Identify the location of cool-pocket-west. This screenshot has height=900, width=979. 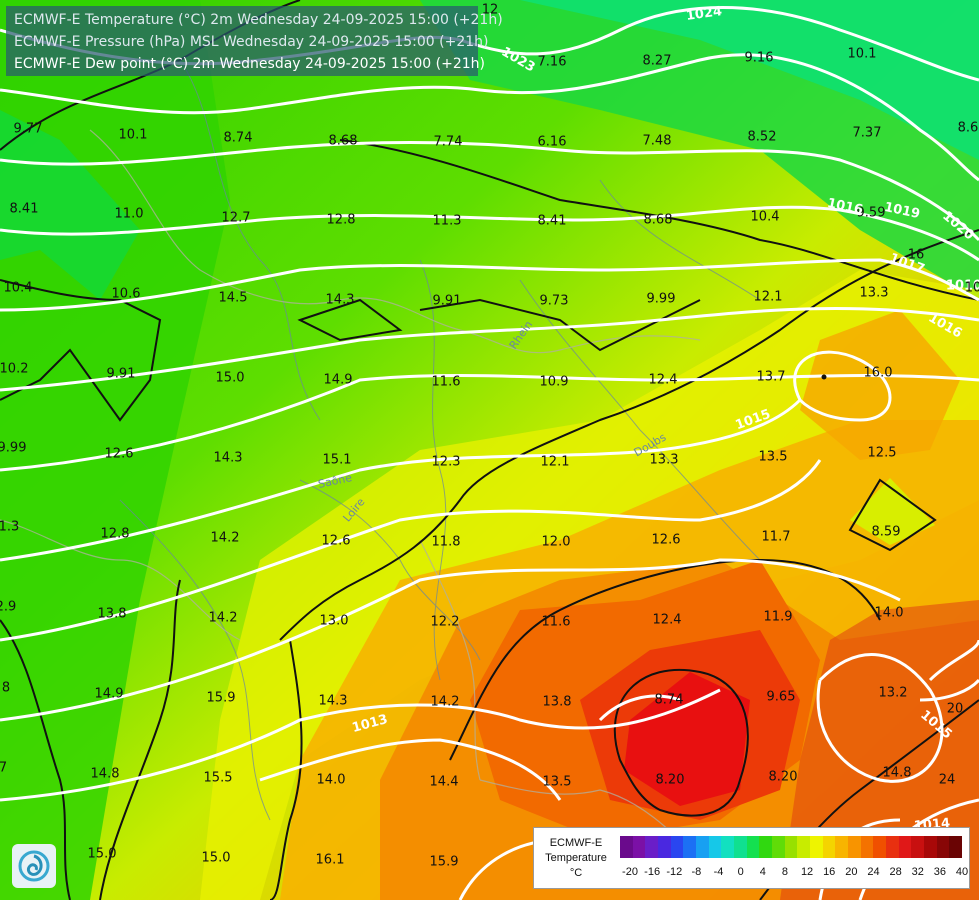
(70, 205).